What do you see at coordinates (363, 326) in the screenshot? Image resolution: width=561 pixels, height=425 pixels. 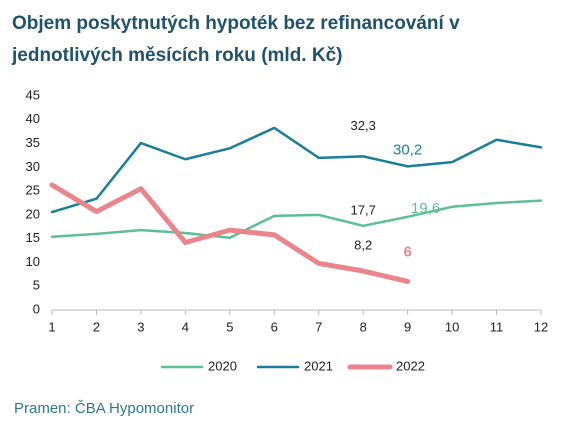 I see `x-tick-label: 8` at bounding box center [363, 326].